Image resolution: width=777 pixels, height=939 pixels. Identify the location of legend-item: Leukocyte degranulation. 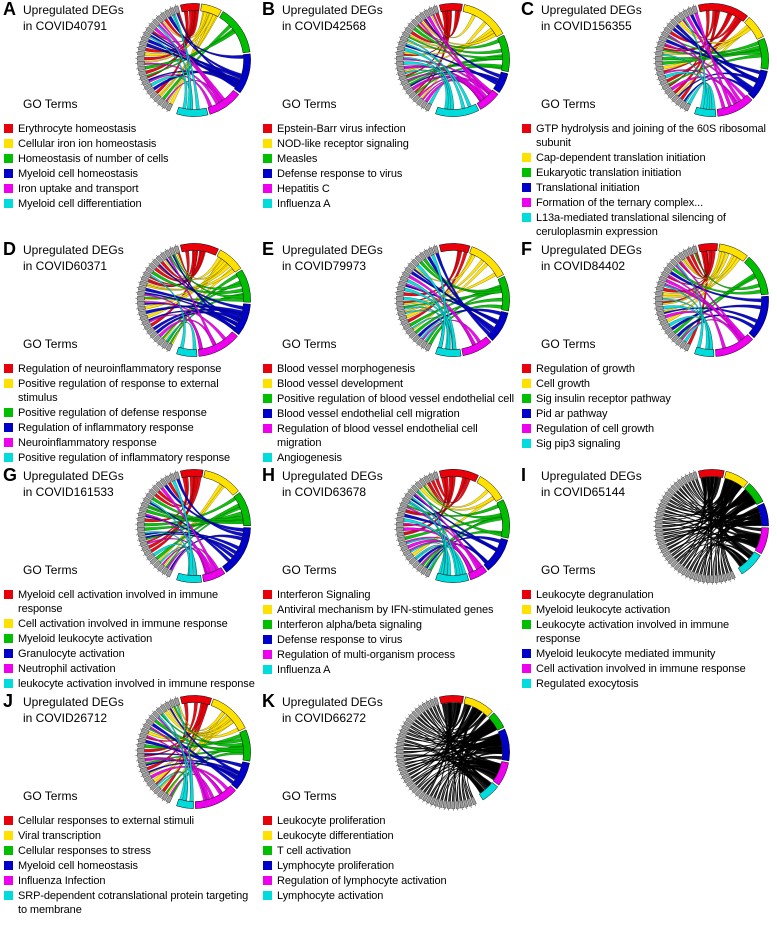
(647, 595).